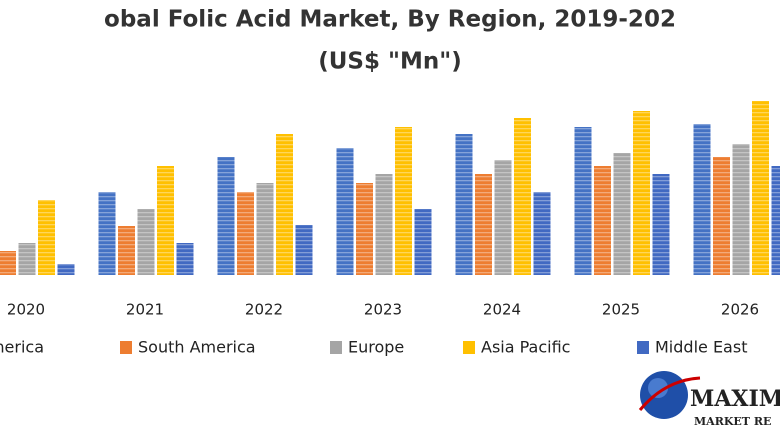 Image resolution: width=780 pixels, height=440 pixels. Describe the element at coordinates (390, 62) in the screenshot. I see `chart-subtitle: (US$ "Mn")` at that location.